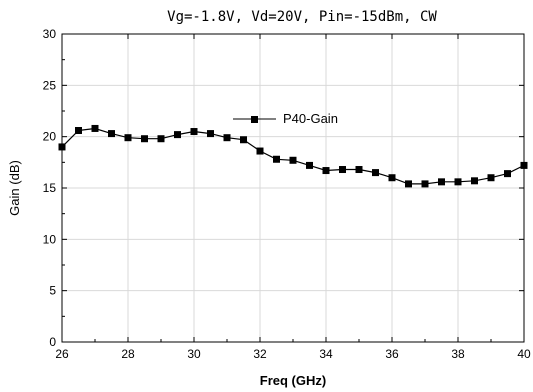 The height and width of the screenshot is (392, 533). Describe the element at coordinates (52, 291) in the screenshot. I see `y-tick-label: 5` at that location.